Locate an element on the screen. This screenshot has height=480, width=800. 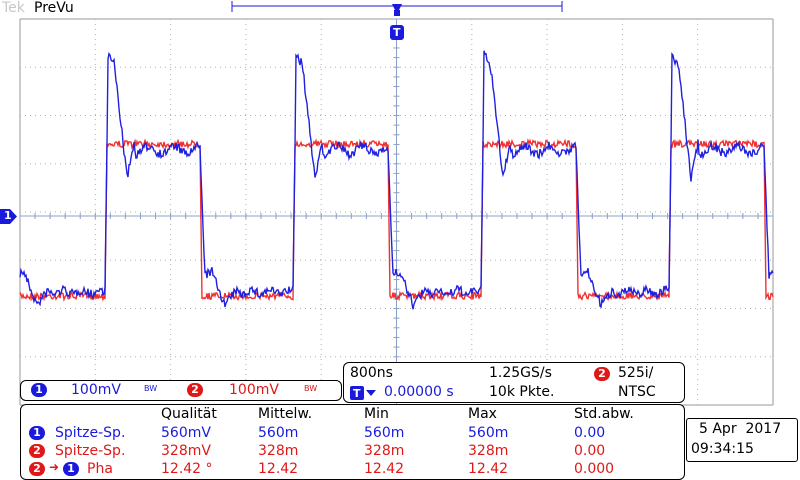
row-2-stddev: 0.00 is located at coordinates (590, 451).